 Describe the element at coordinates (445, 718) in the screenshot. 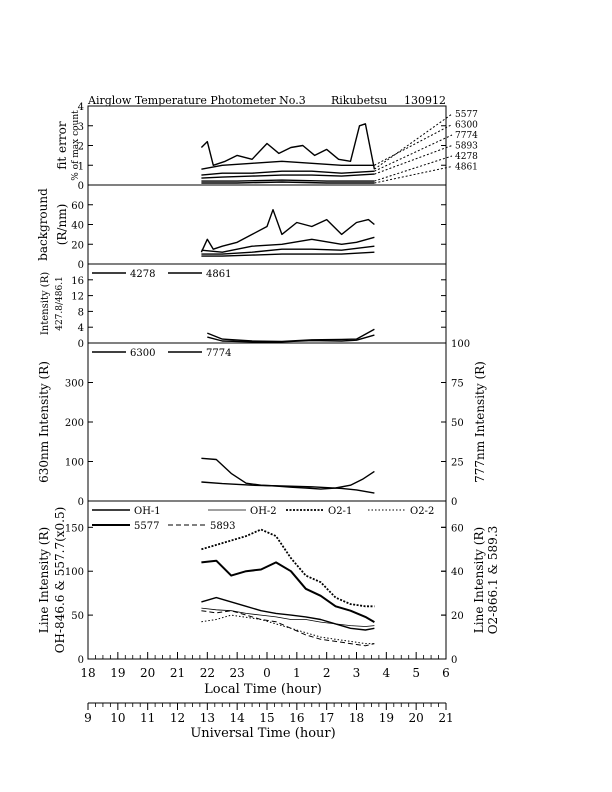

I see `ut-tick-label: 21` at that location.